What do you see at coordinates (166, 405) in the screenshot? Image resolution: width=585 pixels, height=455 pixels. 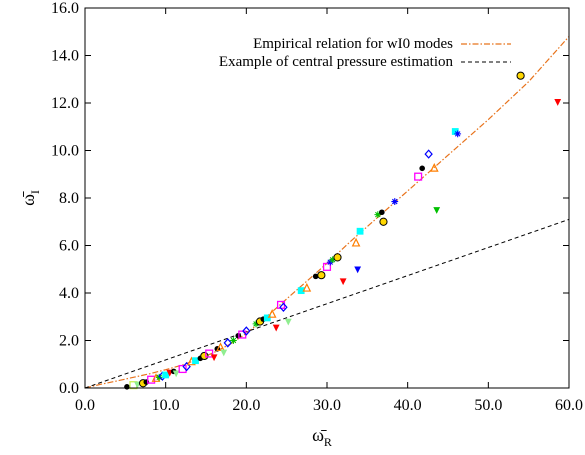 I see `x-tick-label: 10.0` at bounding box center [166, 405].